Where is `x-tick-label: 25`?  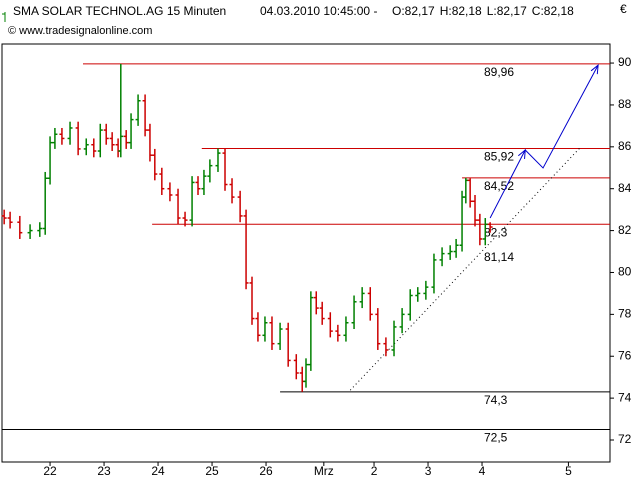
x-tick-label: 25 is located at coordinates (212, 471).